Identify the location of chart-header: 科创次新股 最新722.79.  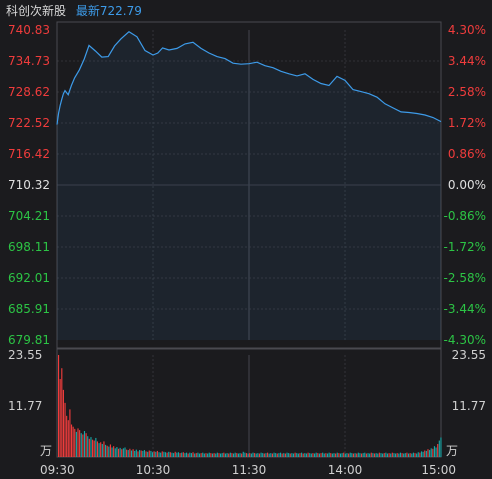
(74, 10).